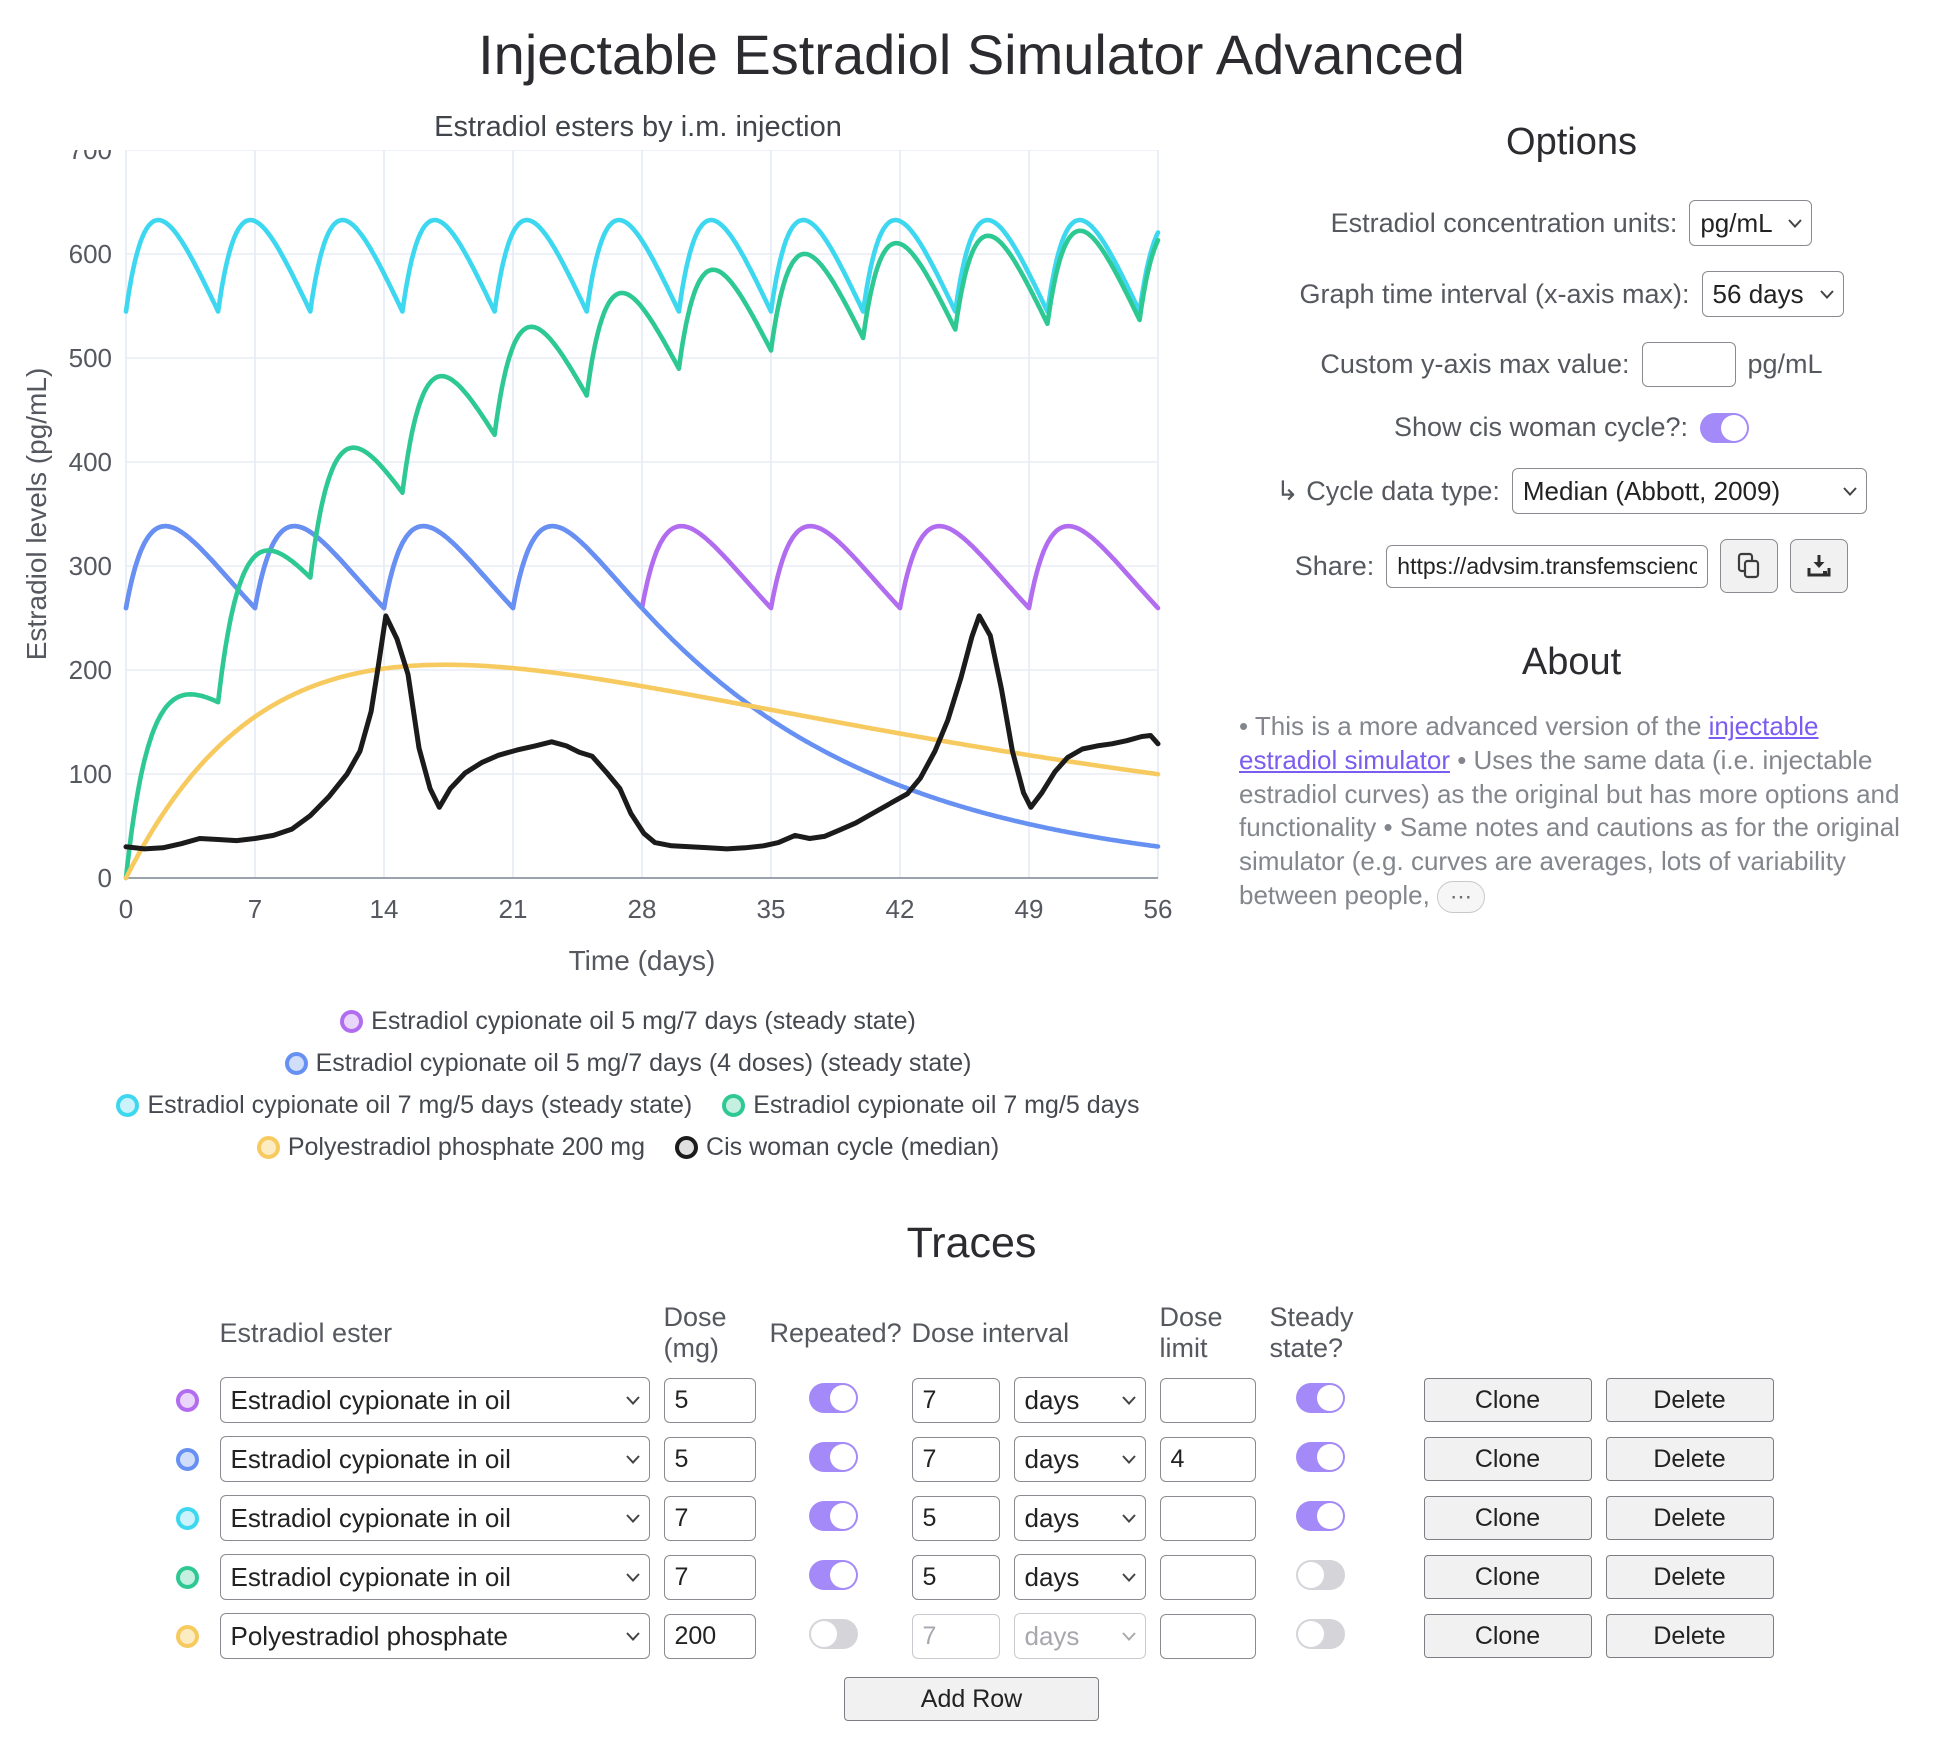  What do you see at coordinates (466, 1147) in the screenshot?
I see `legend-label: Polyestradiol phosphate 200 mg` at bounding box center [466, 1147].